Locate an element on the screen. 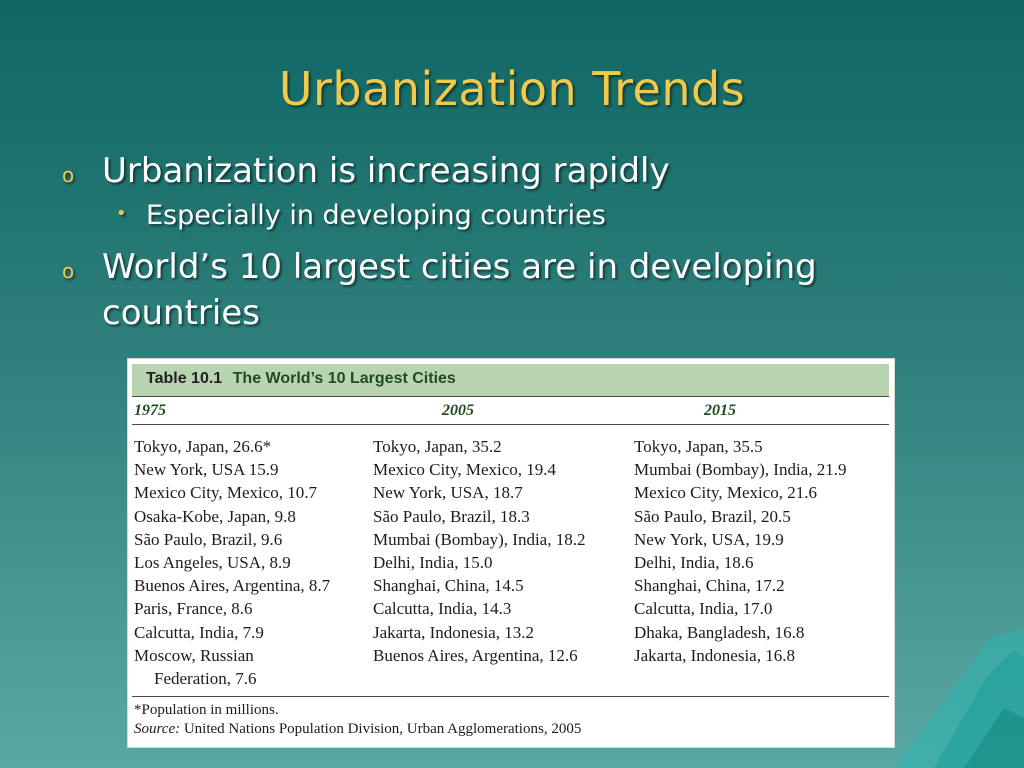 This screenshot has width=1024, height=768. table-cell: São Paulo, Brazil, 9.6 is located at coordinates (208, 539).